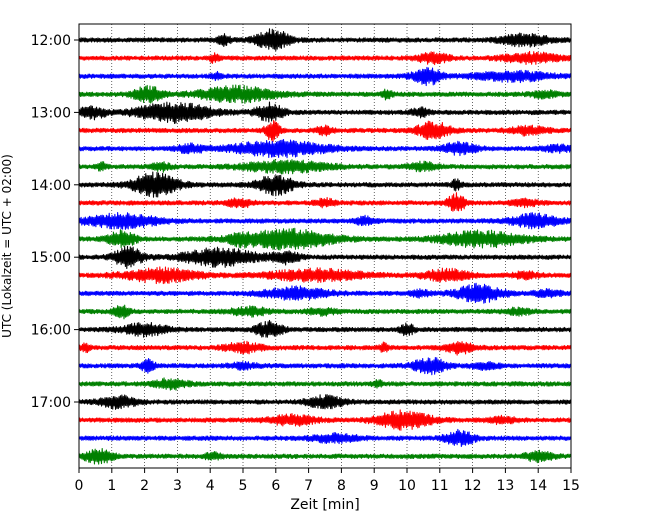 The image size is (650, 520). I want to click on x-tick-label: 2, so click(144, 486).